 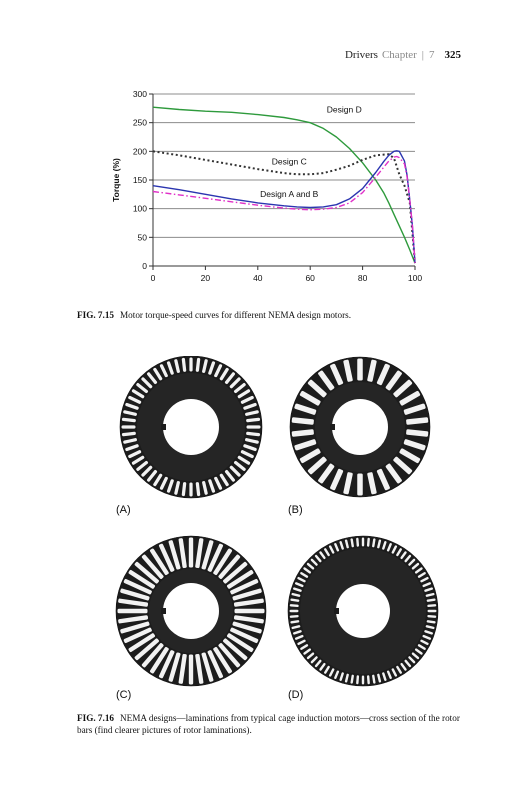 I want to click on running-head: Drivers Chapter | 7 325, so click(x=403, y=55).